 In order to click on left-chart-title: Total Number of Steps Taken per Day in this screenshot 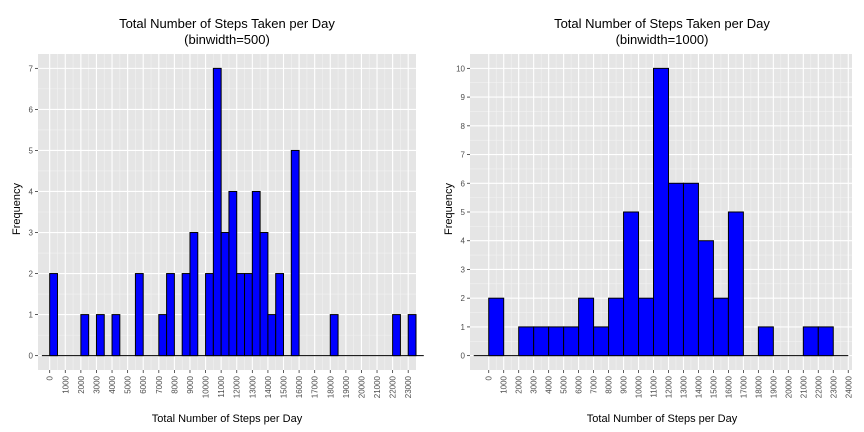, I will do `click(227, 23)`.